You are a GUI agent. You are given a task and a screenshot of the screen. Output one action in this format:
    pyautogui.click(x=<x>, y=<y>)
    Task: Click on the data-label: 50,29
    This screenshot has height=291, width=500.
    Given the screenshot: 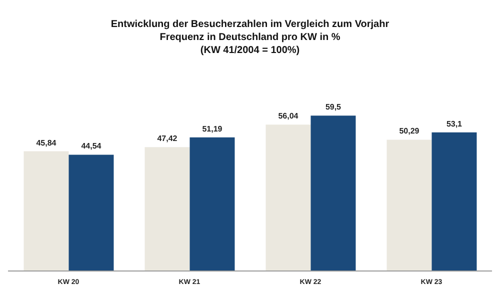 What is the action you would take?
    pyautogui.click(x=409, y=131)
    